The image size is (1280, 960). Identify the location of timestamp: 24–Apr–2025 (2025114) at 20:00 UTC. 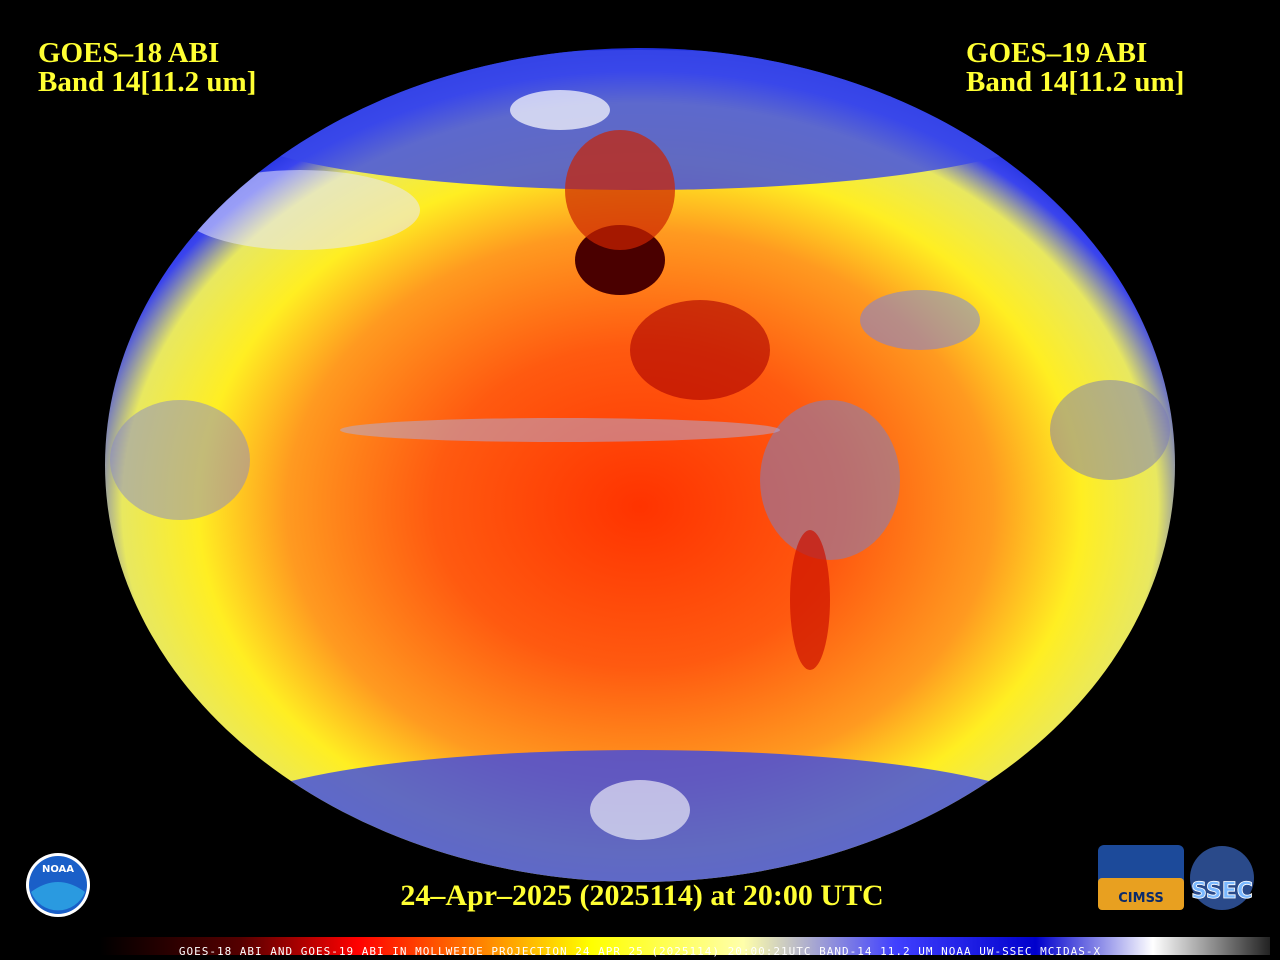
(641, 895).